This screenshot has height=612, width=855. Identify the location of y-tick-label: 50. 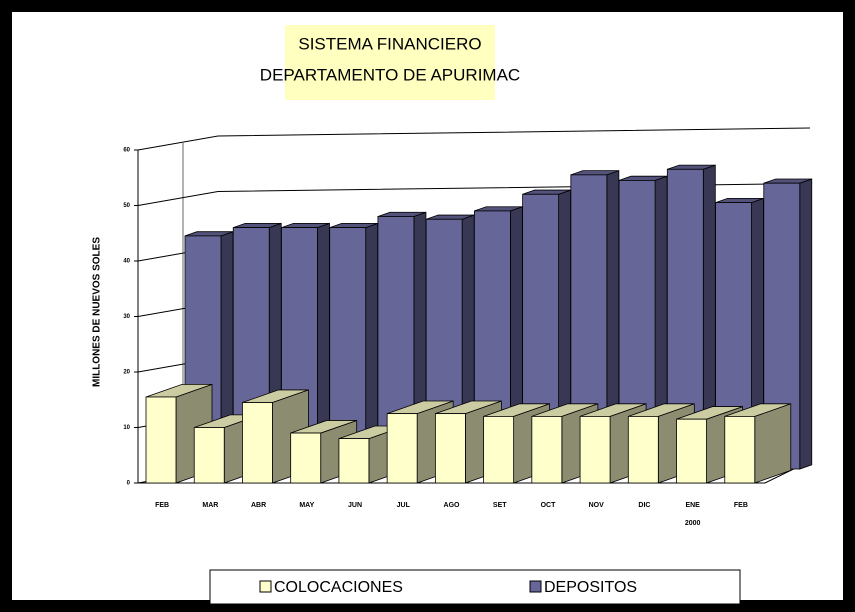
(126, 206).